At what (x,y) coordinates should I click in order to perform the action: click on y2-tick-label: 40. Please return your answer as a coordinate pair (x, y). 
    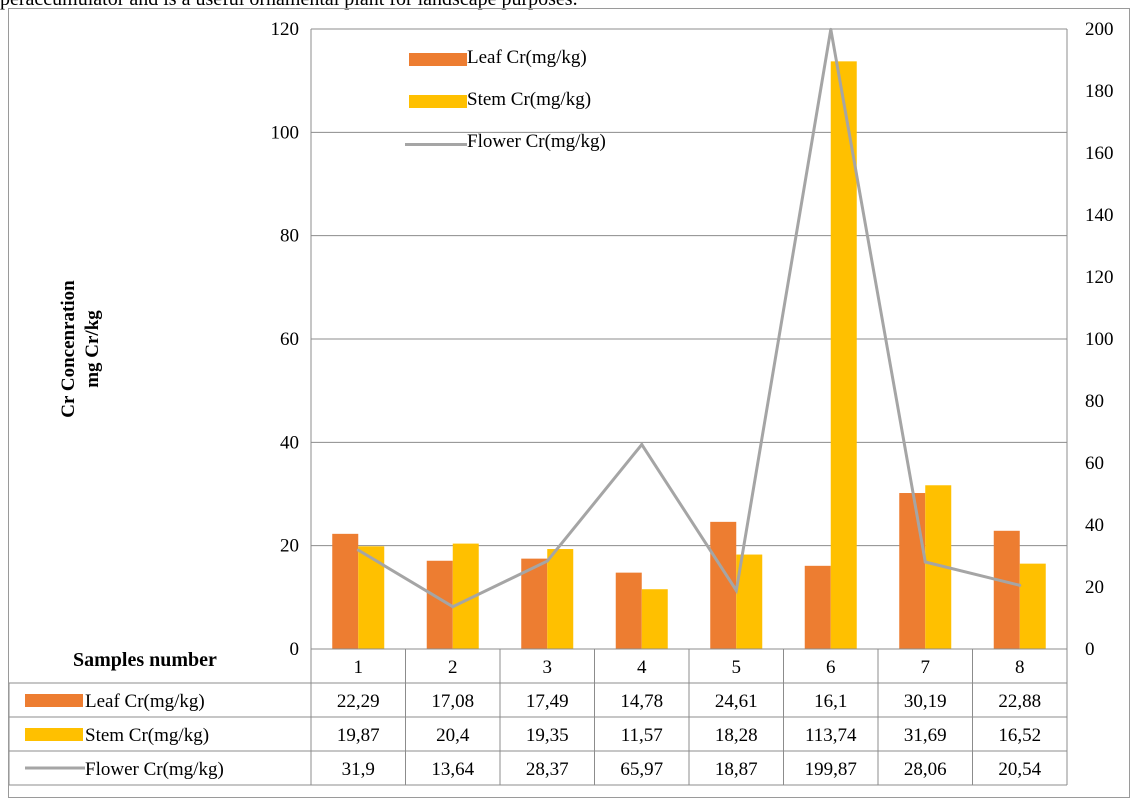
    Looking at the image, I should click on (1094, 525).